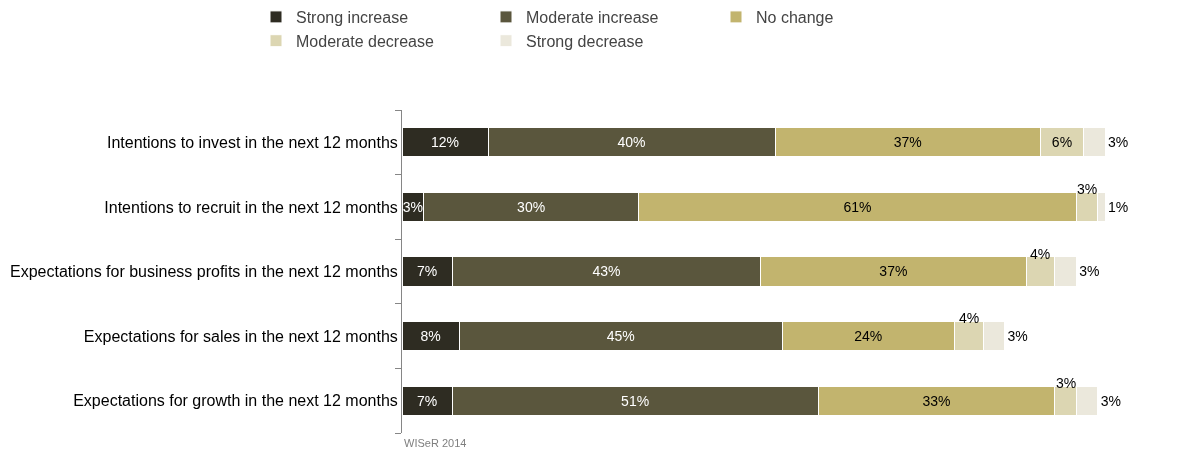 The height and width of the screenshot is (463, 1202). Describe the element at coordinates (606, 271) in the screenshot. I see `data-label: 43%` at that location.